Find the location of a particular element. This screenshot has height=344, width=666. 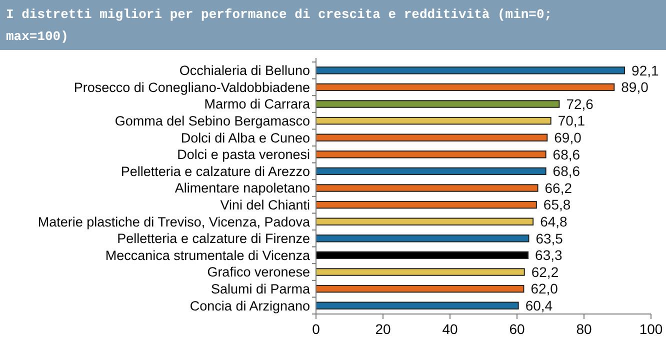

x-tick-label: 40 is located at coordinates (450, 329).